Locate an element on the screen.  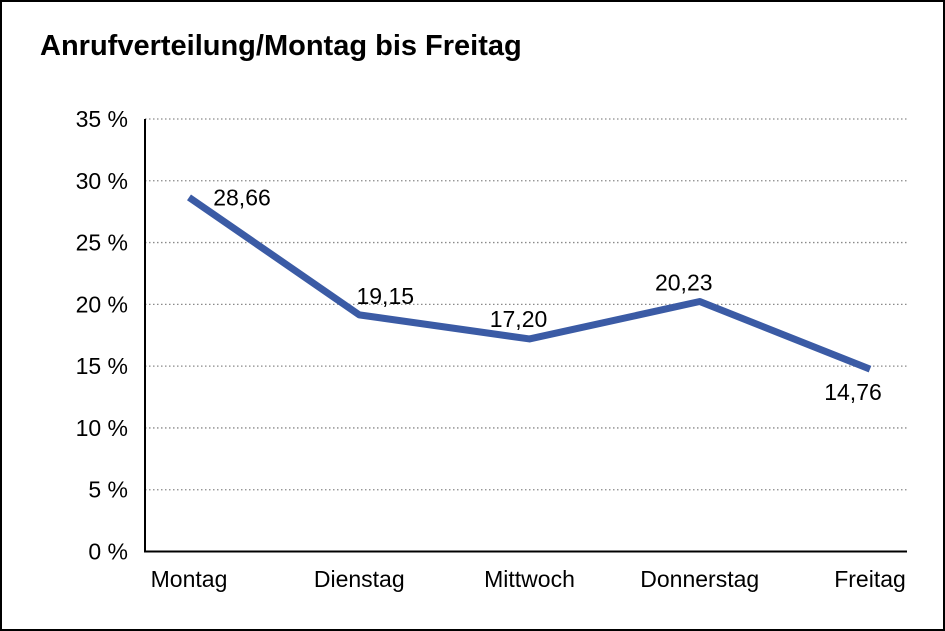
x-tick-label: Freitag is located at coordinates (870, 579).